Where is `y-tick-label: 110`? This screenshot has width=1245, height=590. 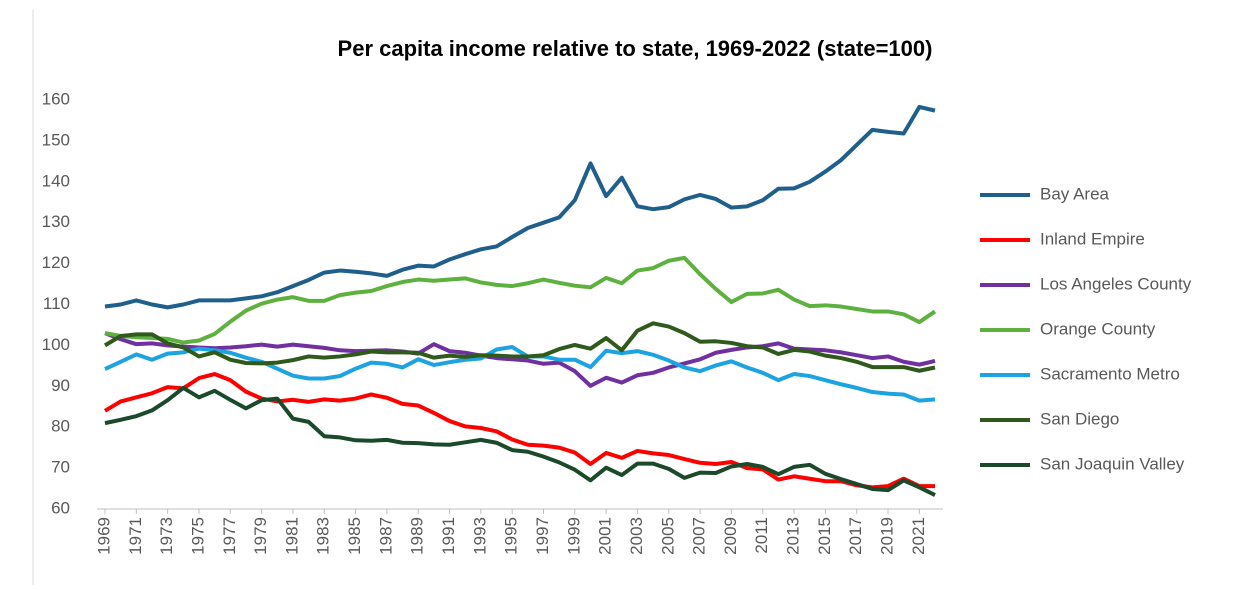
y-tick-label: 110 is located at coordinates (56, 303).